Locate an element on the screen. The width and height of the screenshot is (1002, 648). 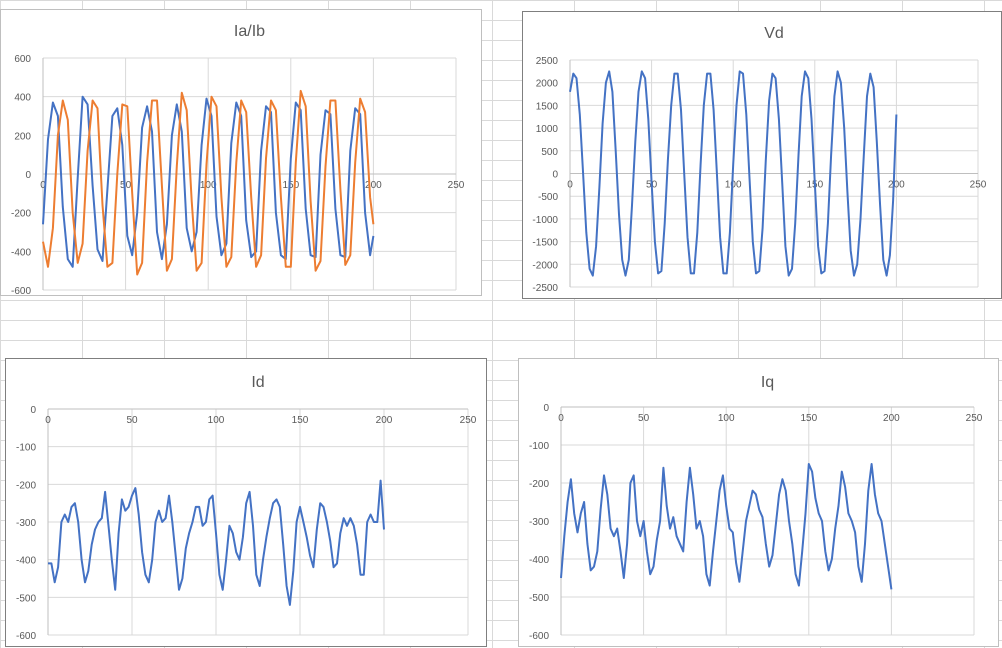
iaib-y-tick-label-3: 0 is located at coordinates (28, 175).